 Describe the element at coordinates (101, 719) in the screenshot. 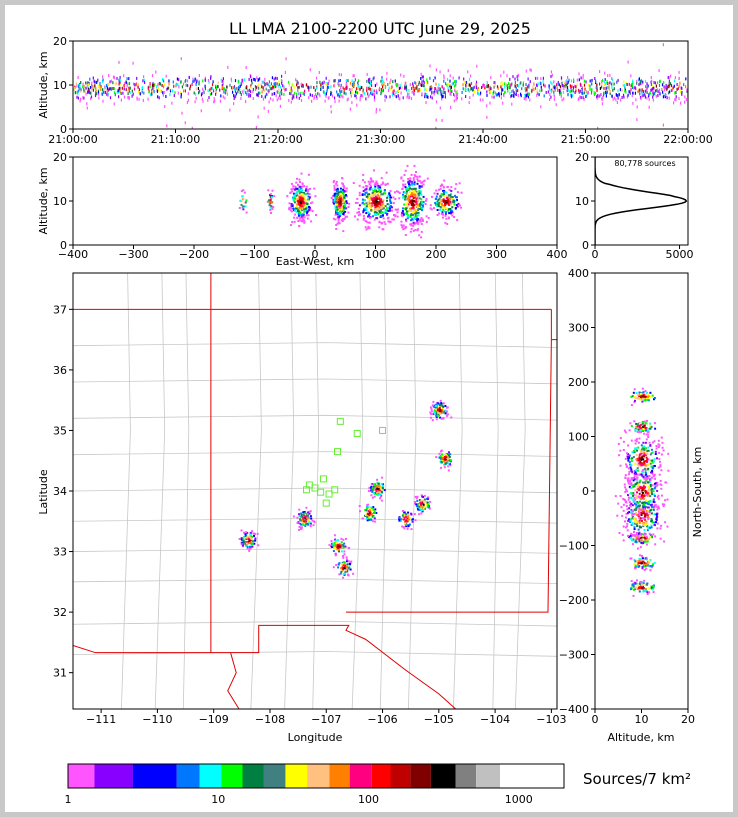

I see `map-xtick-label: −111` at that location.